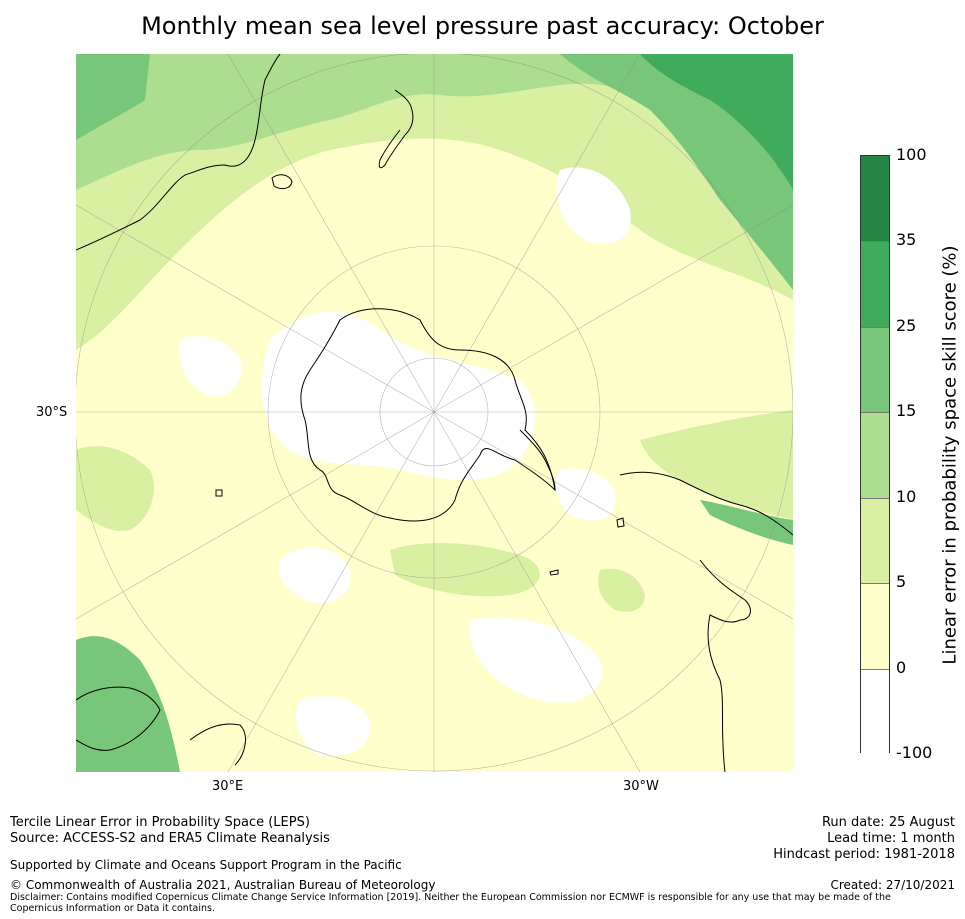 Image resolution: width=965 pixels, height=919 pixels. Describe the element at coordinates (593, 205) in the screenshot. I see `region-white-north` at that location.